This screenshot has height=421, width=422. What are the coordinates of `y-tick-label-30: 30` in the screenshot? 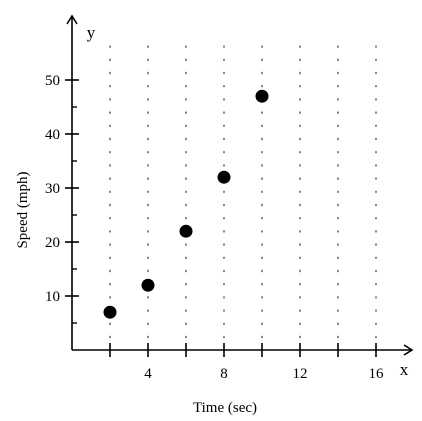 It's located at (52, 189).